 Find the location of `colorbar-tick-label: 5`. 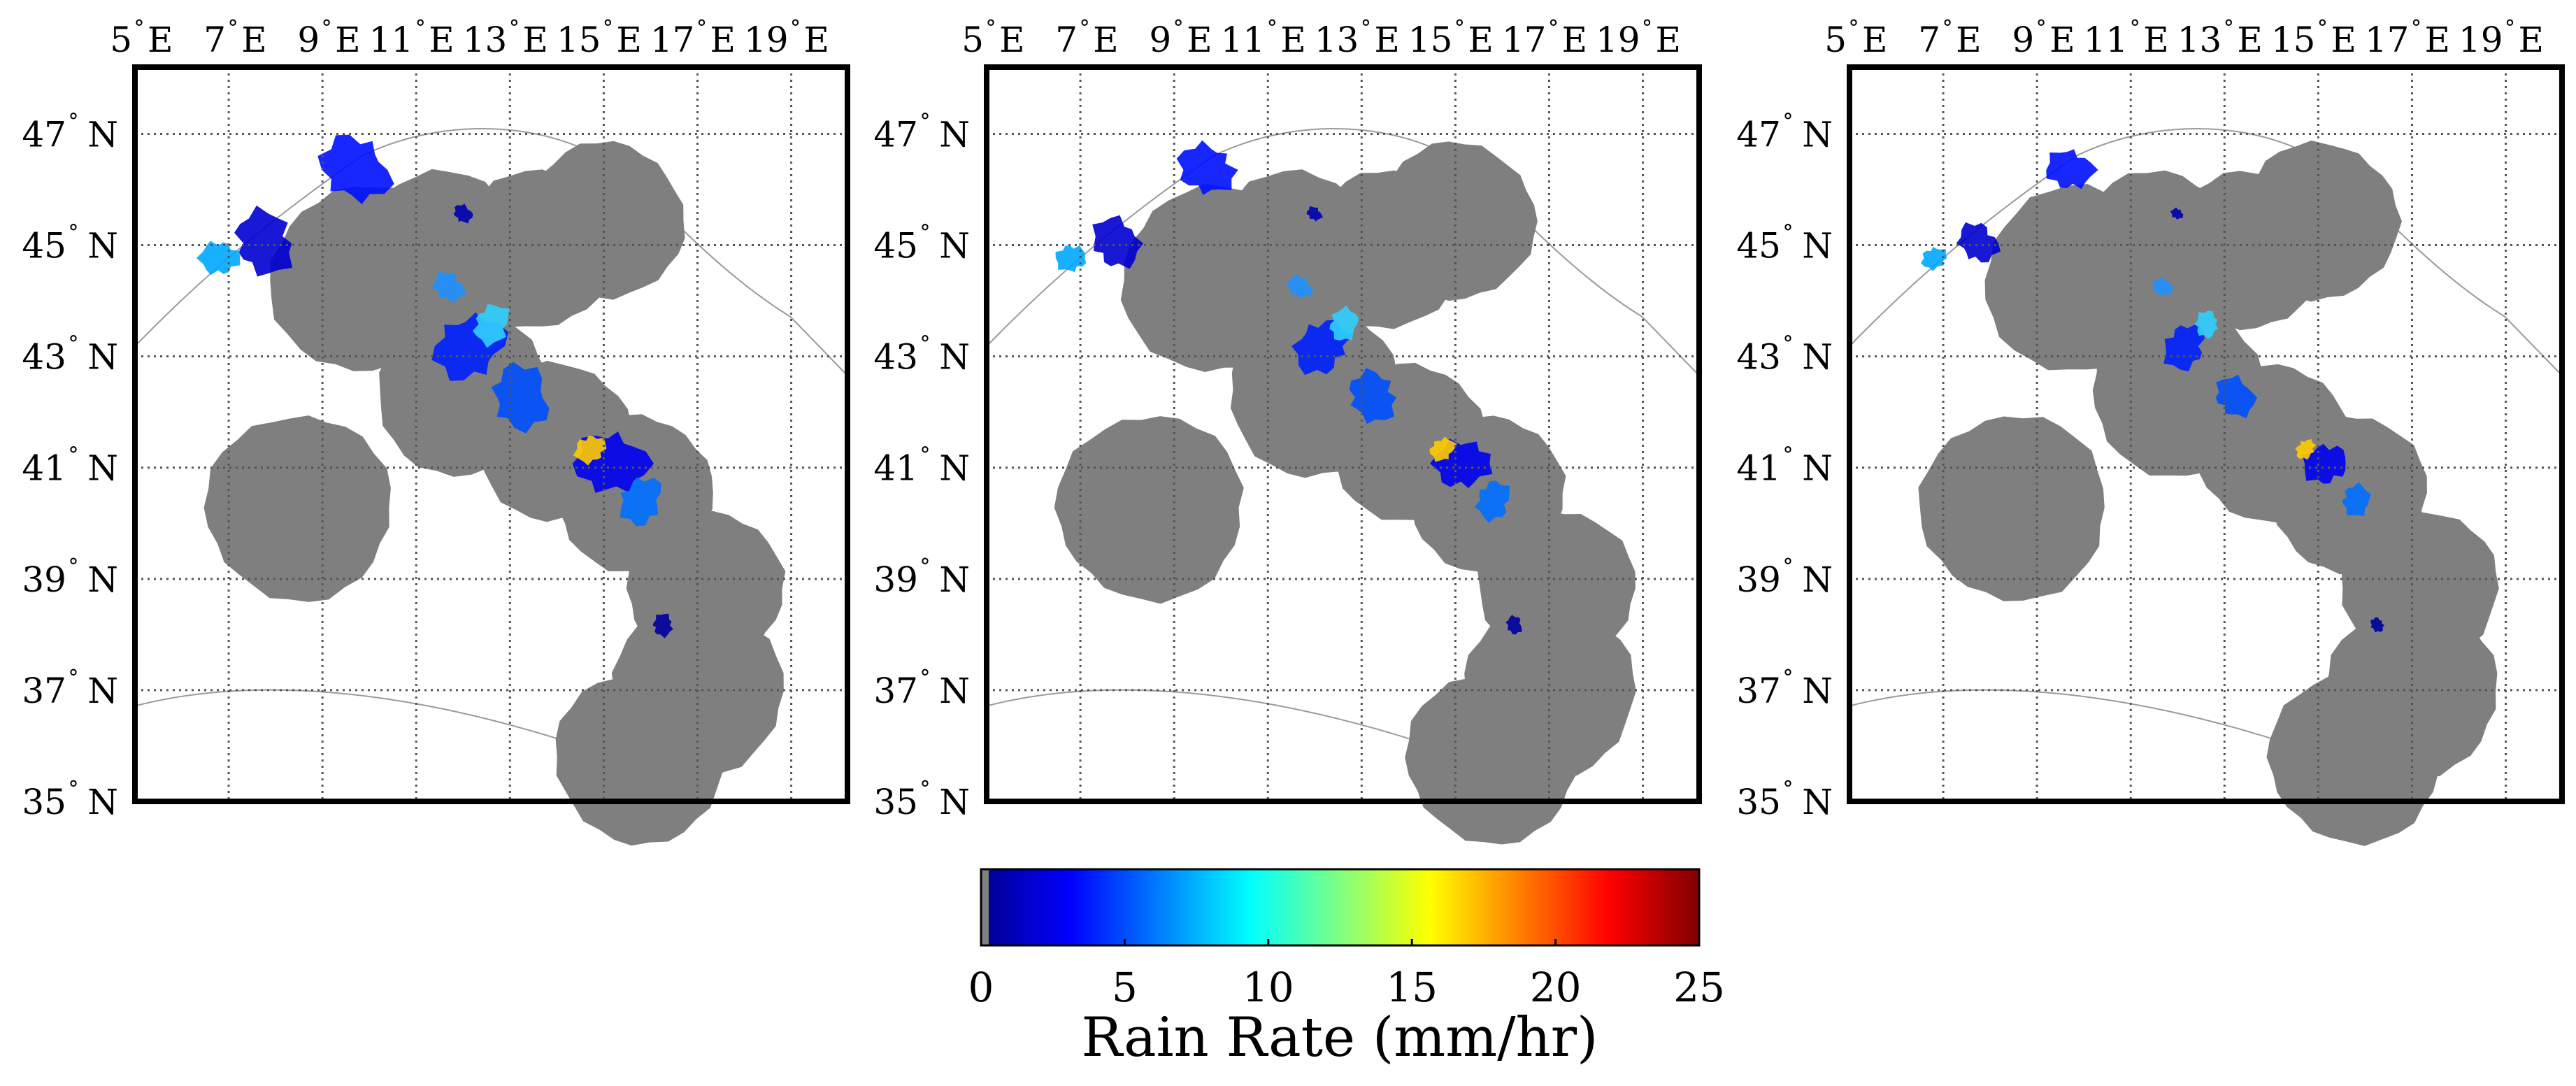

colorbar-tick-label: 5 is located at coordinates (1125, 987).